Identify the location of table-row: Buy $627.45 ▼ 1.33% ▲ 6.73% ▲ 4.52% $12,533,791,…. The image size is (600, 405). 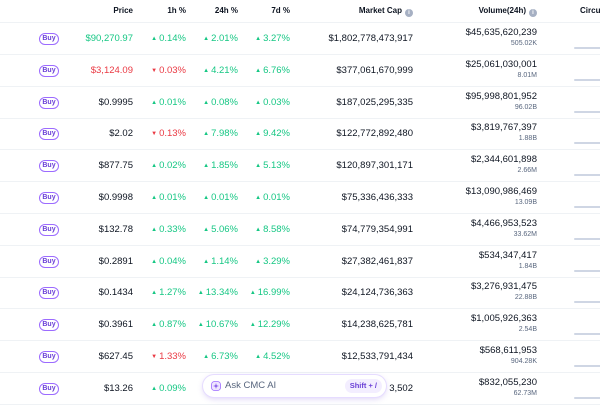
(300, 357).